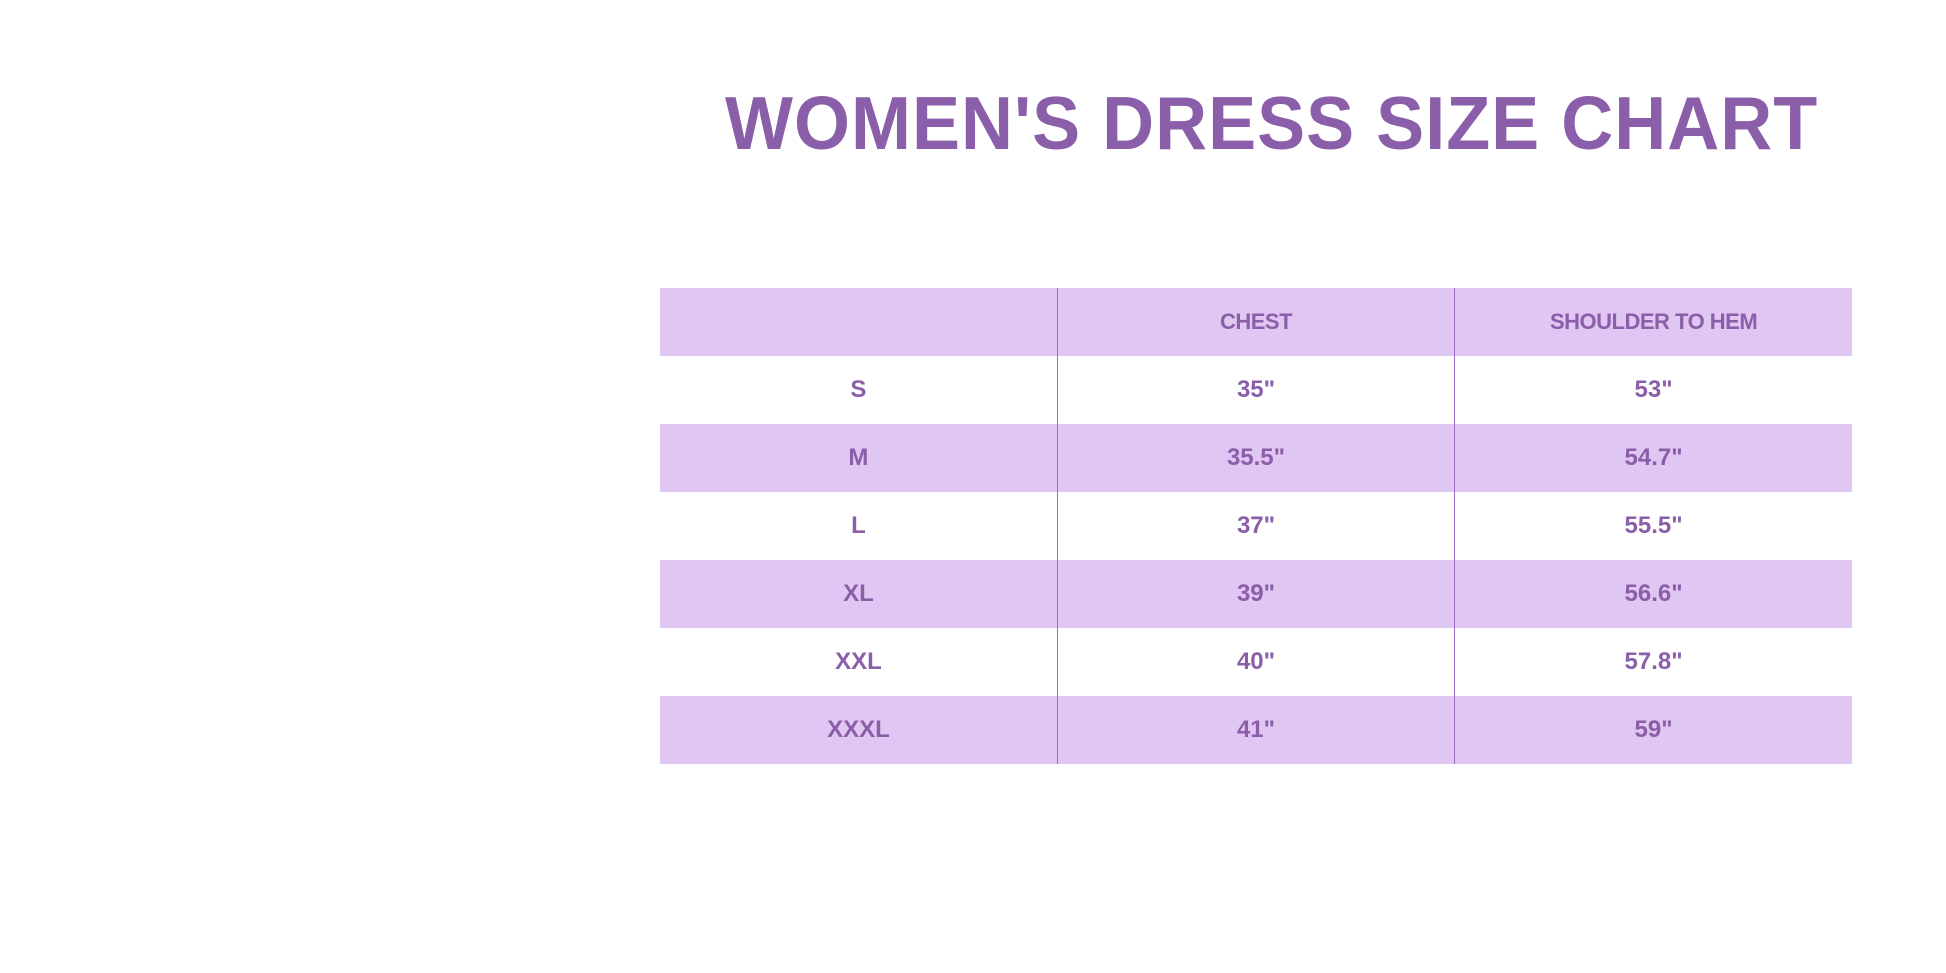 The image size is (1946, 973). Describe the element at coordinates (1653, 390) in the screenshot. I see `length-cell: 53"` at that location.